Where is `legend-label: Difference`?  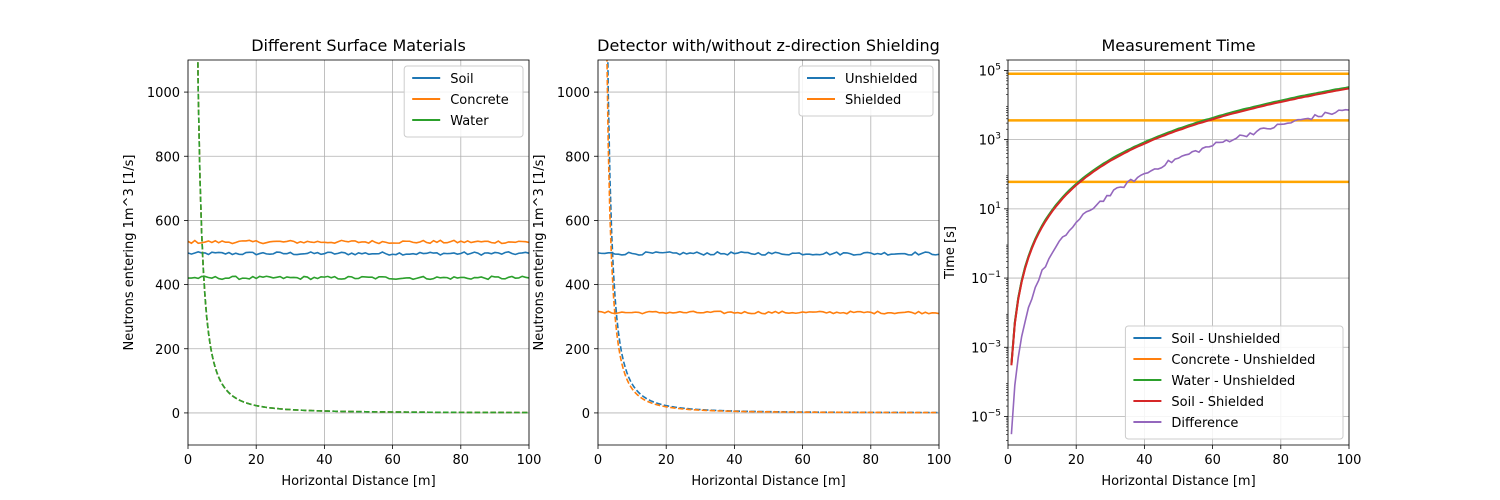
legend-label: Difference is located at coordinates (1204, 423).